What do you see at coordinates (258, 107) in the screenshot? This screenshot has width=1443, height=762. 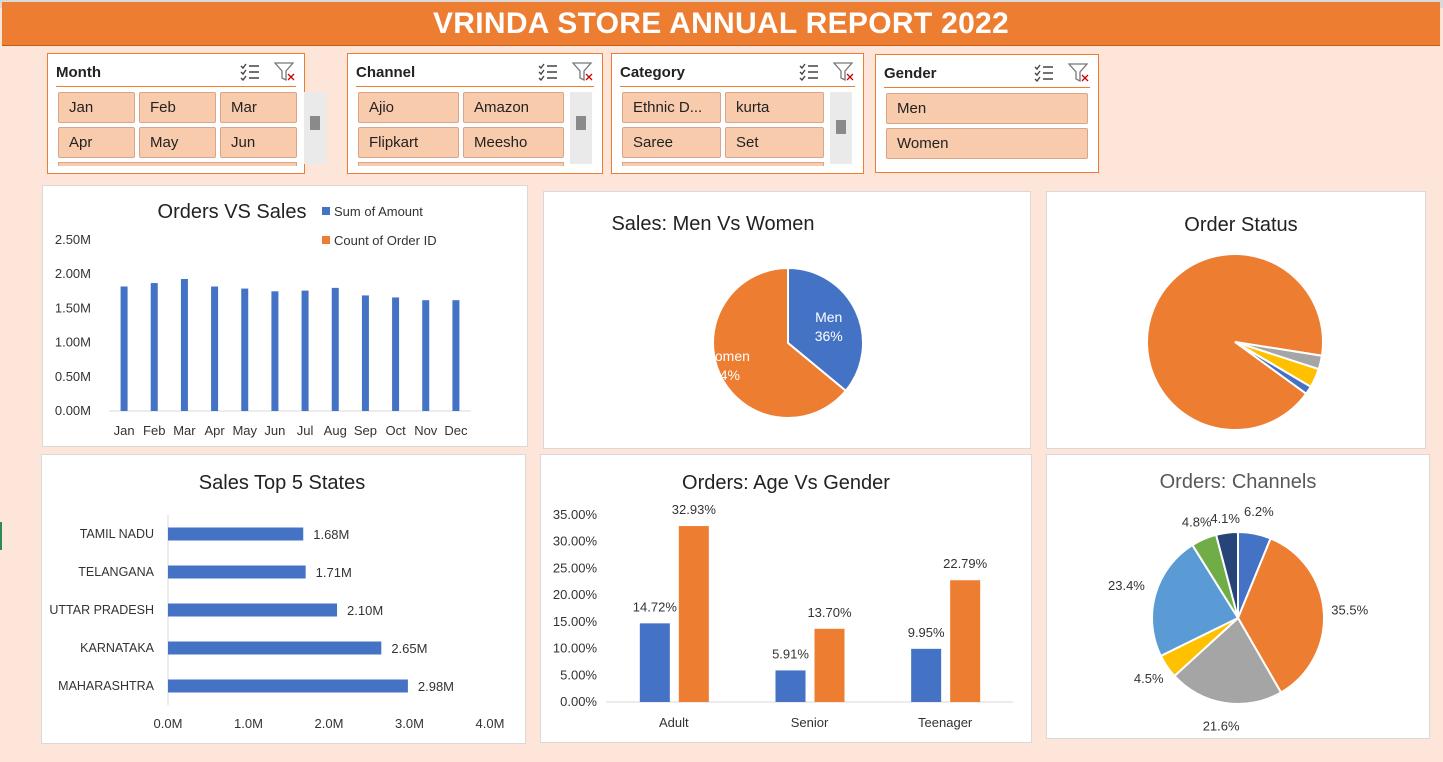 I see `slicer-item-mar: Mar` at bounding box center [258, 107].